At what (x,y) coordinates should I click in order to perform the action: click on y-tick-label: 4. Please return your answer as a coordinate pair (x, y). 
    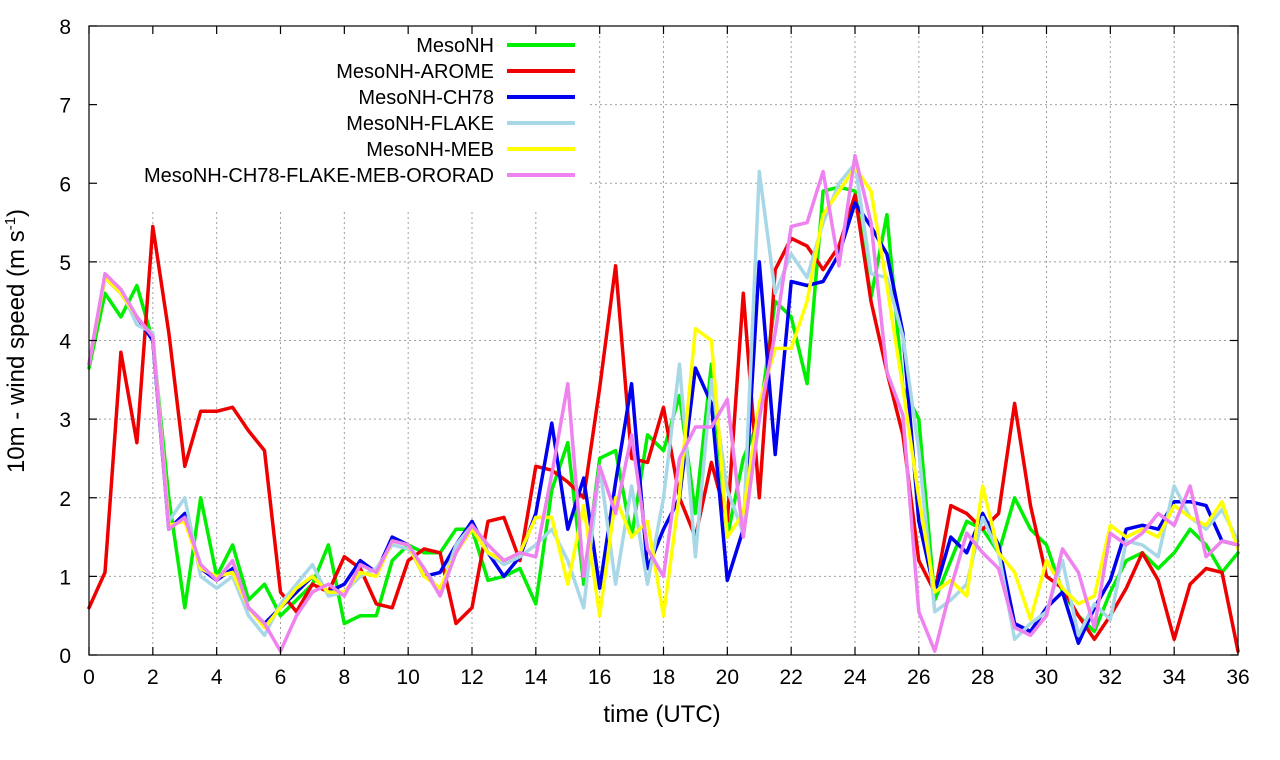
    Looking at the image, I should click on (65, 342).